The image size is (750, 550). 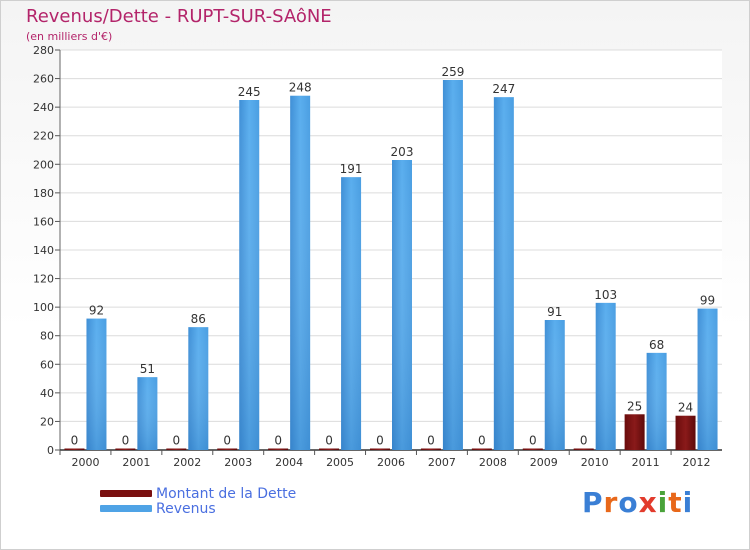 I want to click on y-tick-label: 200, so click(x=43, y=164).